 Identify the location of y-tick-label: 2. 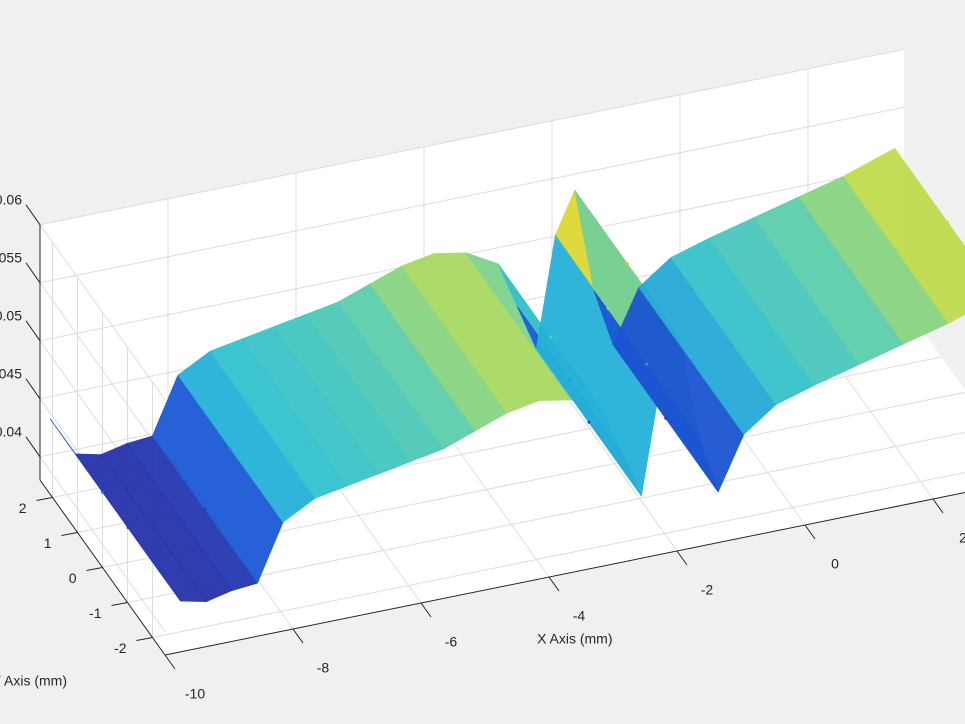
(23, 508).